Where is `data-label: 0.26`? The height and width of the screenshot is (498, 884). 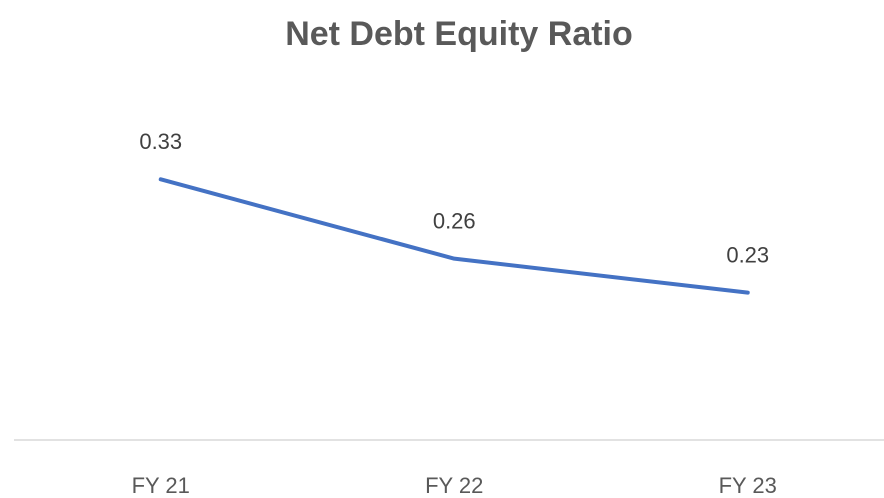
data-label: 0.26 is located at coordinates (454, 220).